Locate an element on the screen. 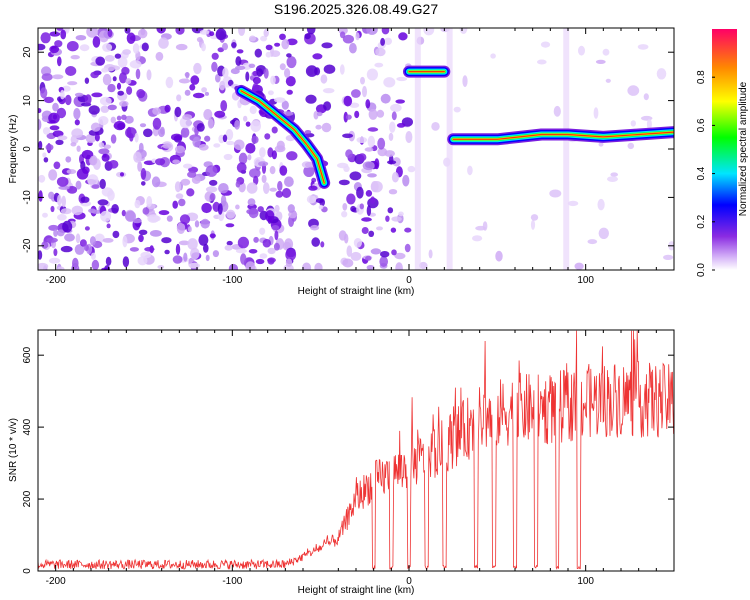 The height and width of the screenshot is (600, 750). y-tick-label: 0 is located at coordinates (27, 571).